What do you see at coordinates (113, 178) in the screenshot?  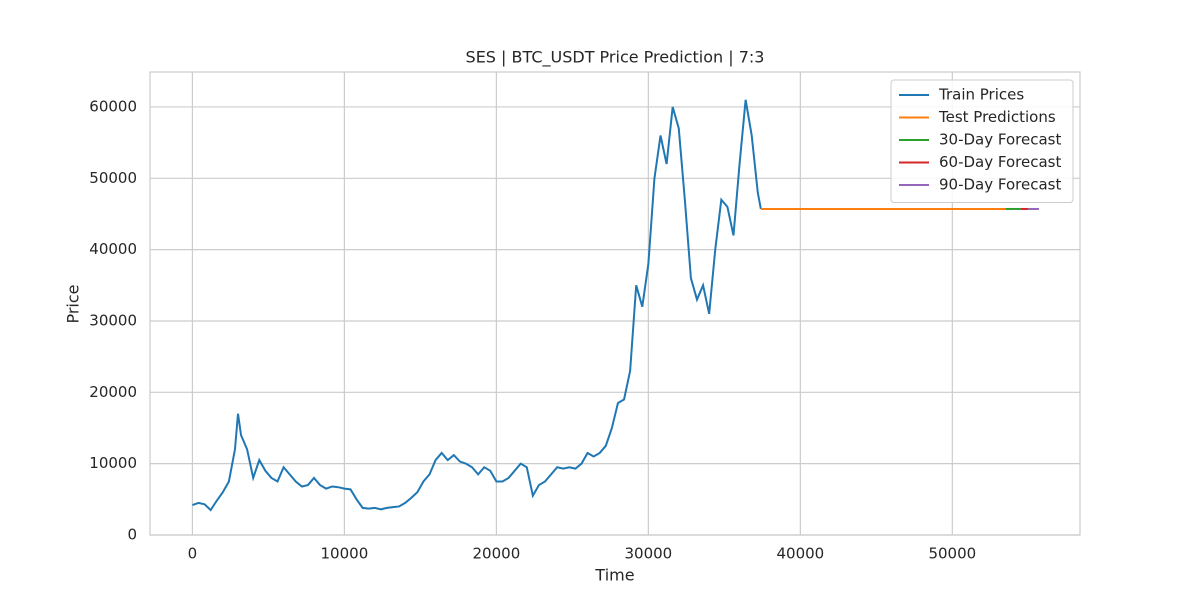 I see `y-tick-label: 50000` at bounding box center [113, 178].